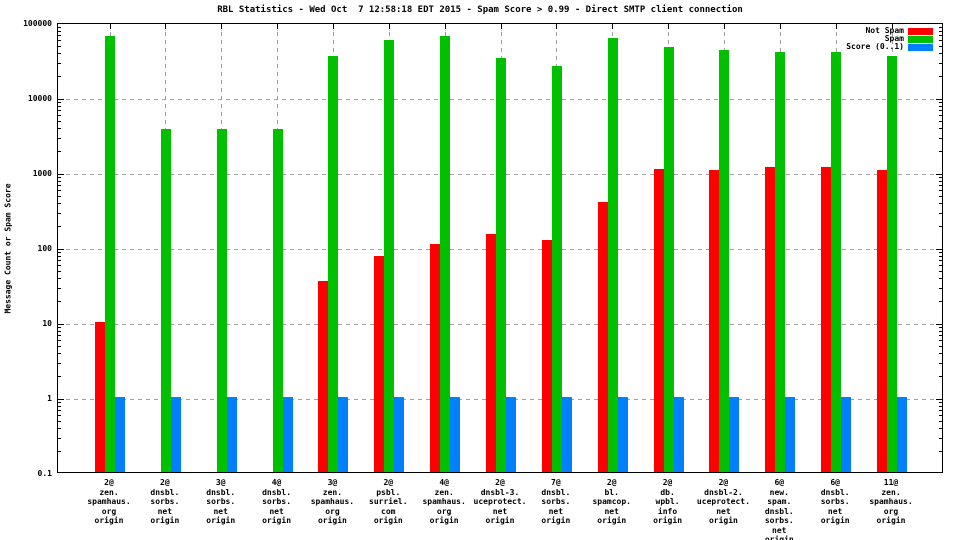 This screenshot has height=540, width=960. Describe the element at coordinates (444, 501) in the screenshot. I see `x-tick-label-line: spamhaus.` at that location.